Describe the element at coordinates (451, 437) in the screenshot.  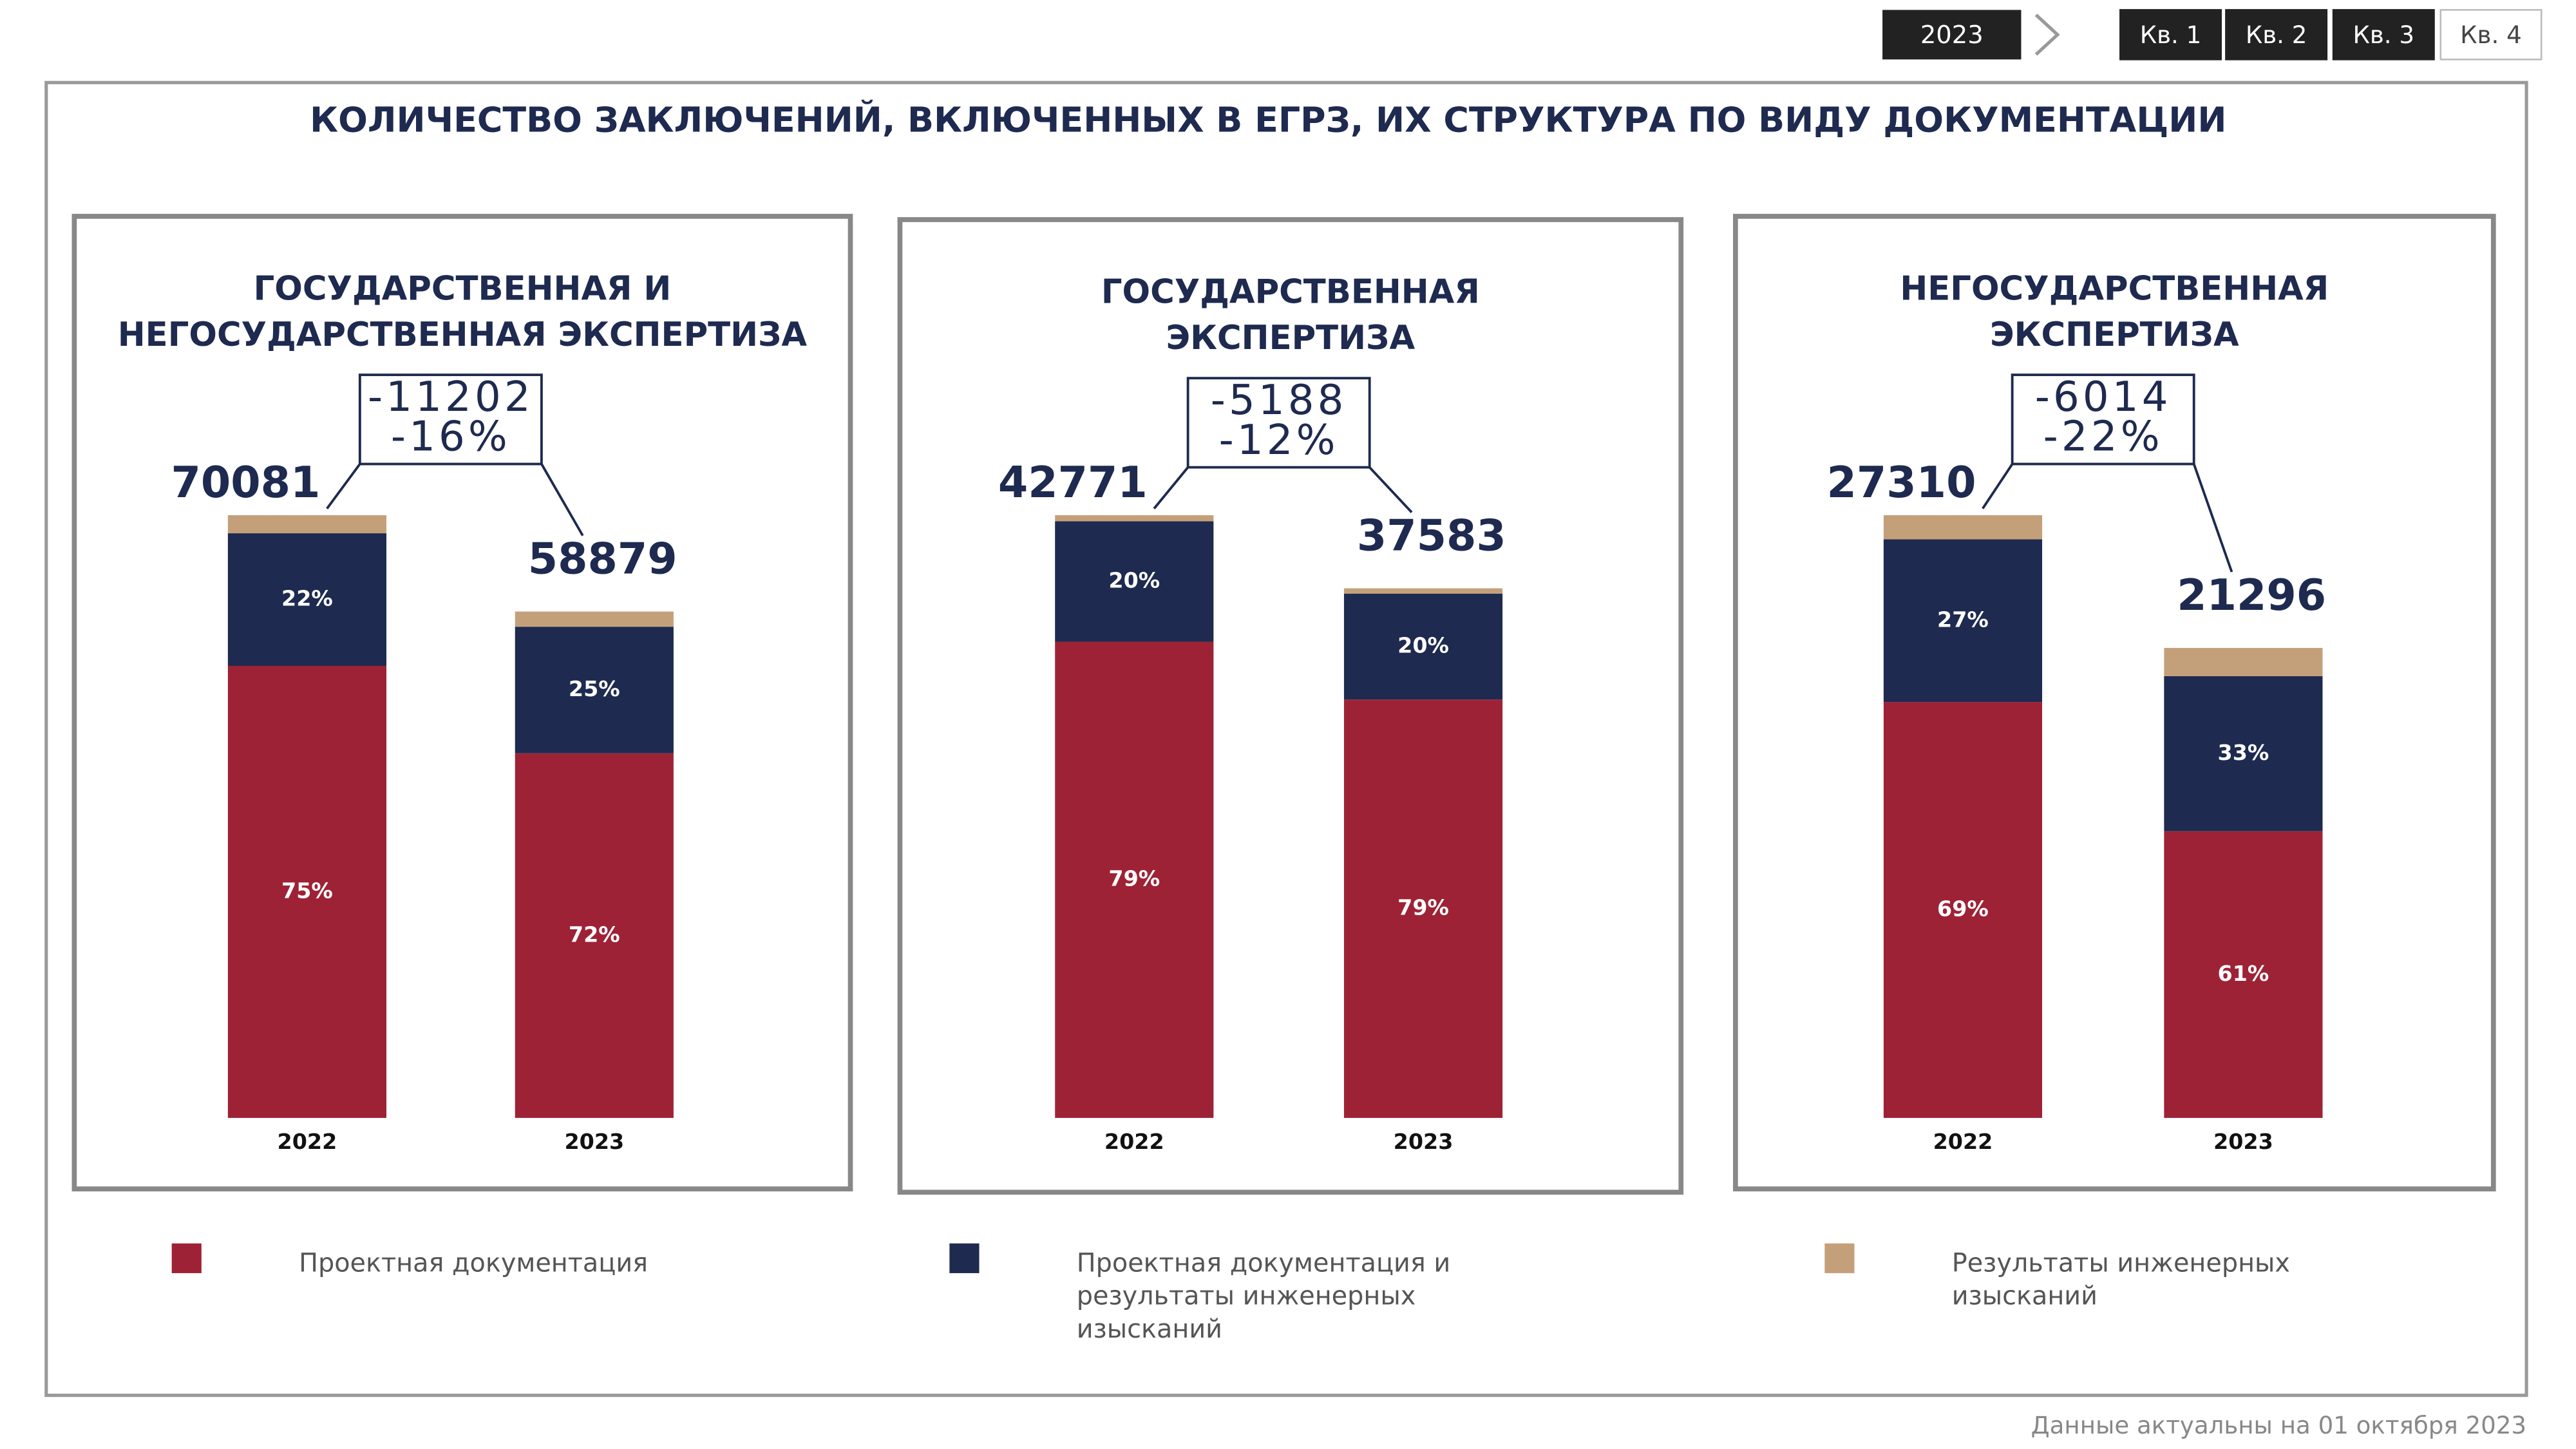
I see `change-label: -16%` at that location.